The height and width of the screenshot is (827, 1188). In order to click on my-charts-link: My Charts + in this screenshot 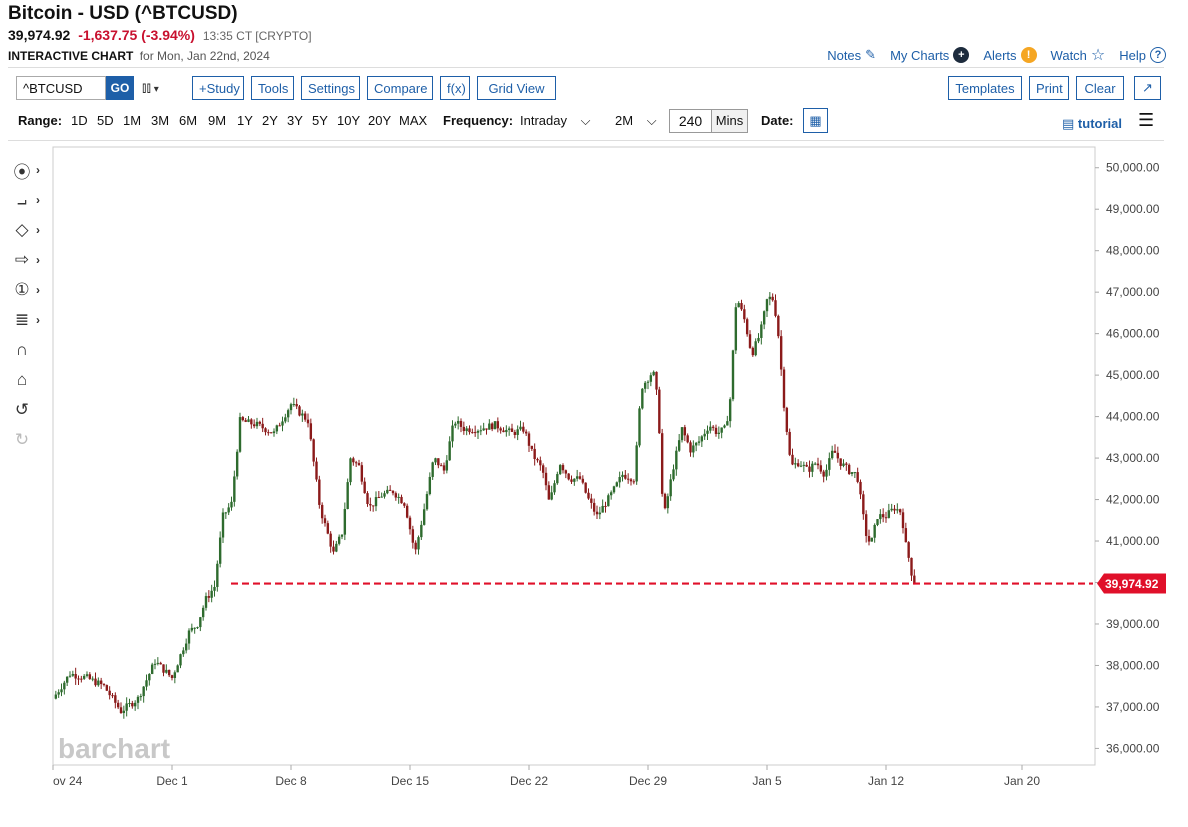, I will do `click(930, 55)`.